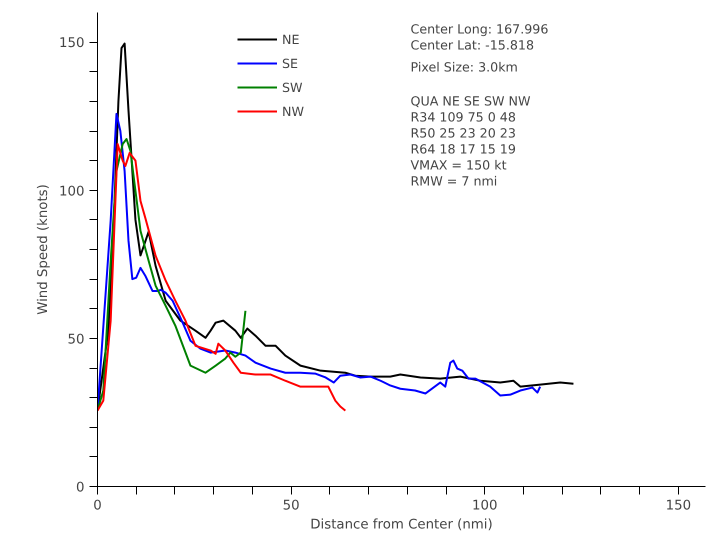 This screenshot has height=542, width=708. Describe the element at coordinates (463, 133) in the screenshot. I see `annotation: R50 25 23 20 23` at that location.